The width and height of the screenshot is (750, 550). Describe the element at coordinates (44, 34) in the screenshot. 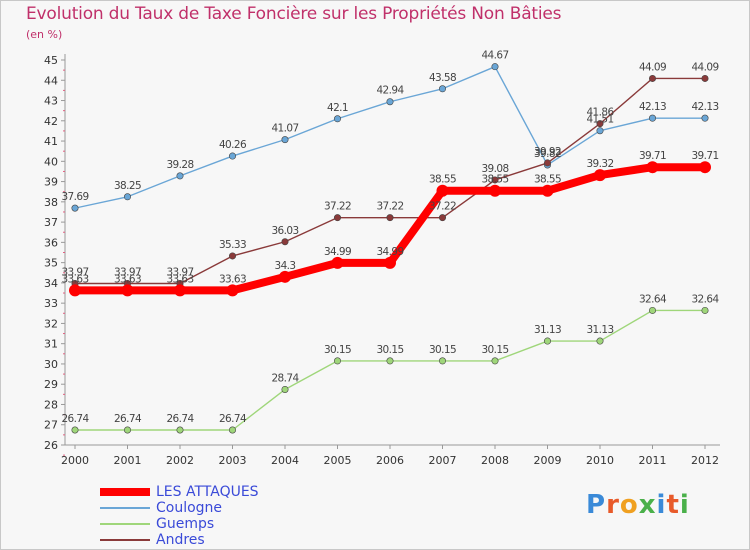

I see `chart-subtitle: (en %)` at that location.